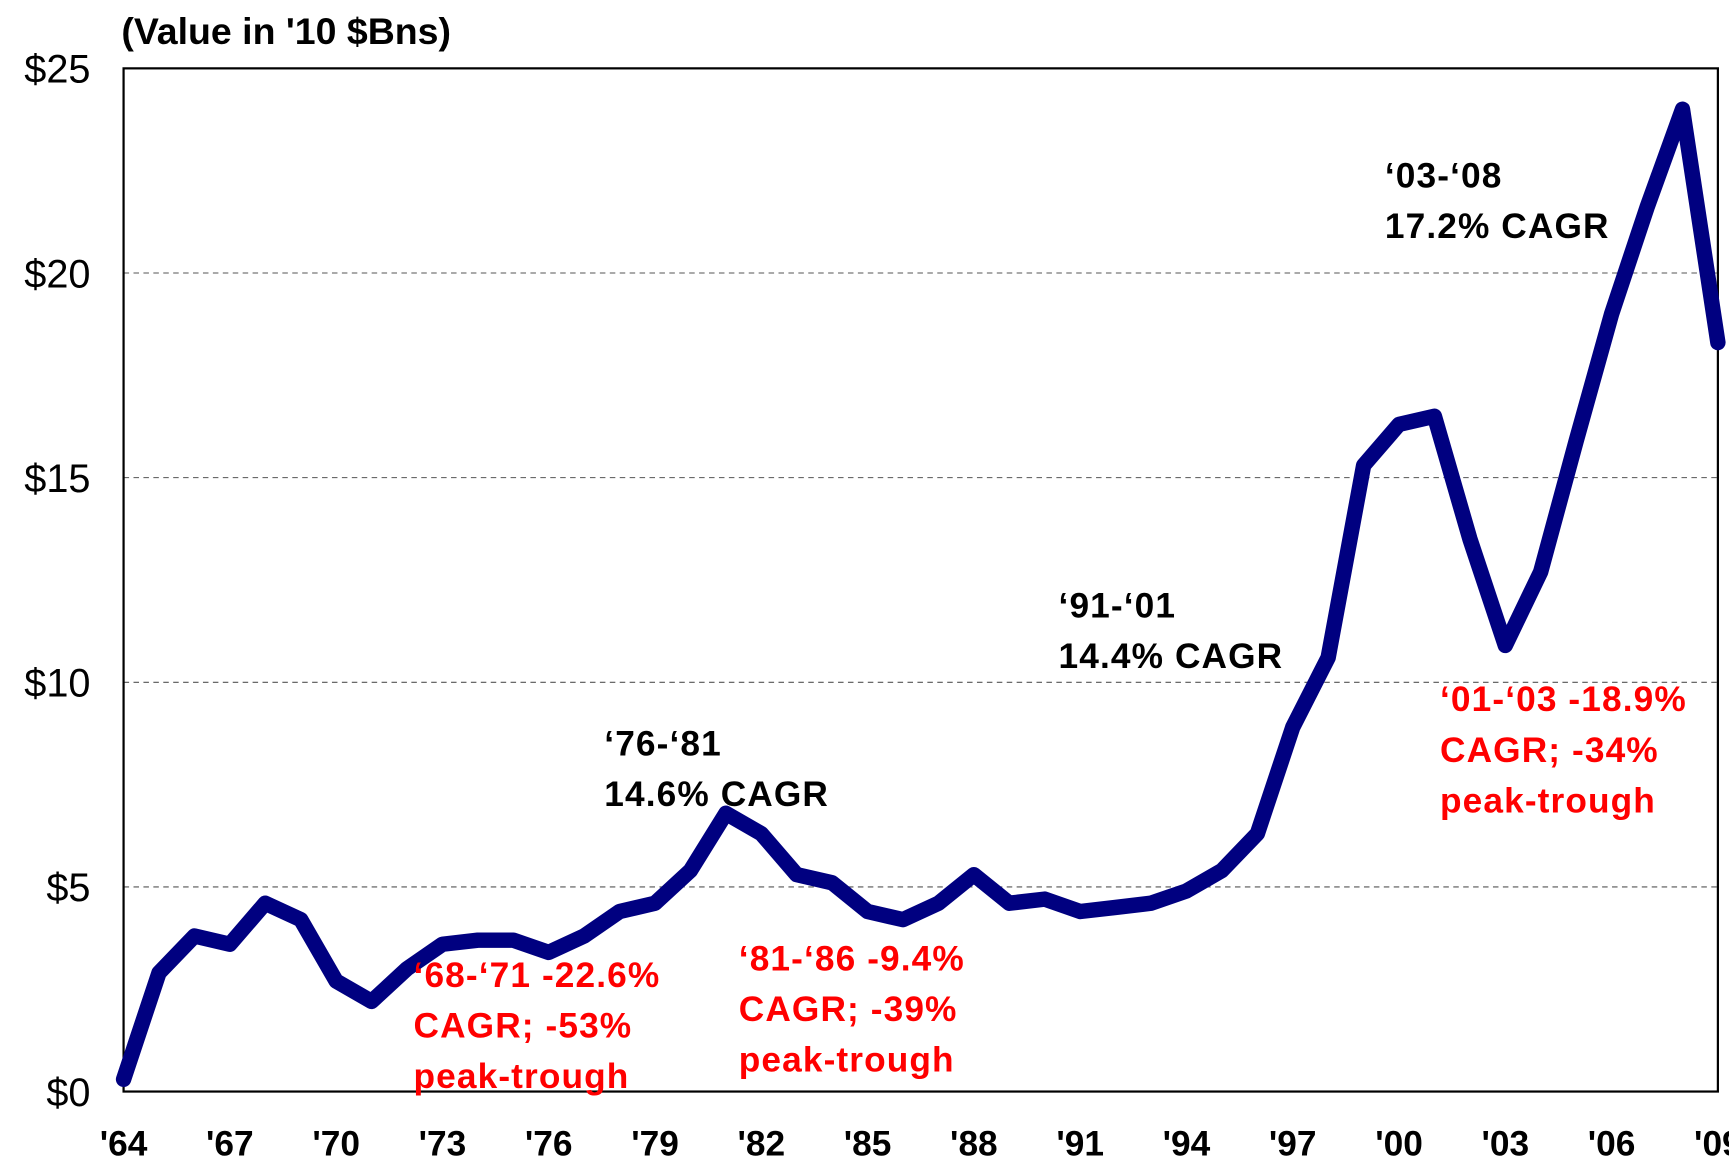 This screenshot has width=1729, height=1161. Describe the element at coordinates (1505, 1142) in the screenshot. I see `x-tick-label: '03` at that location.